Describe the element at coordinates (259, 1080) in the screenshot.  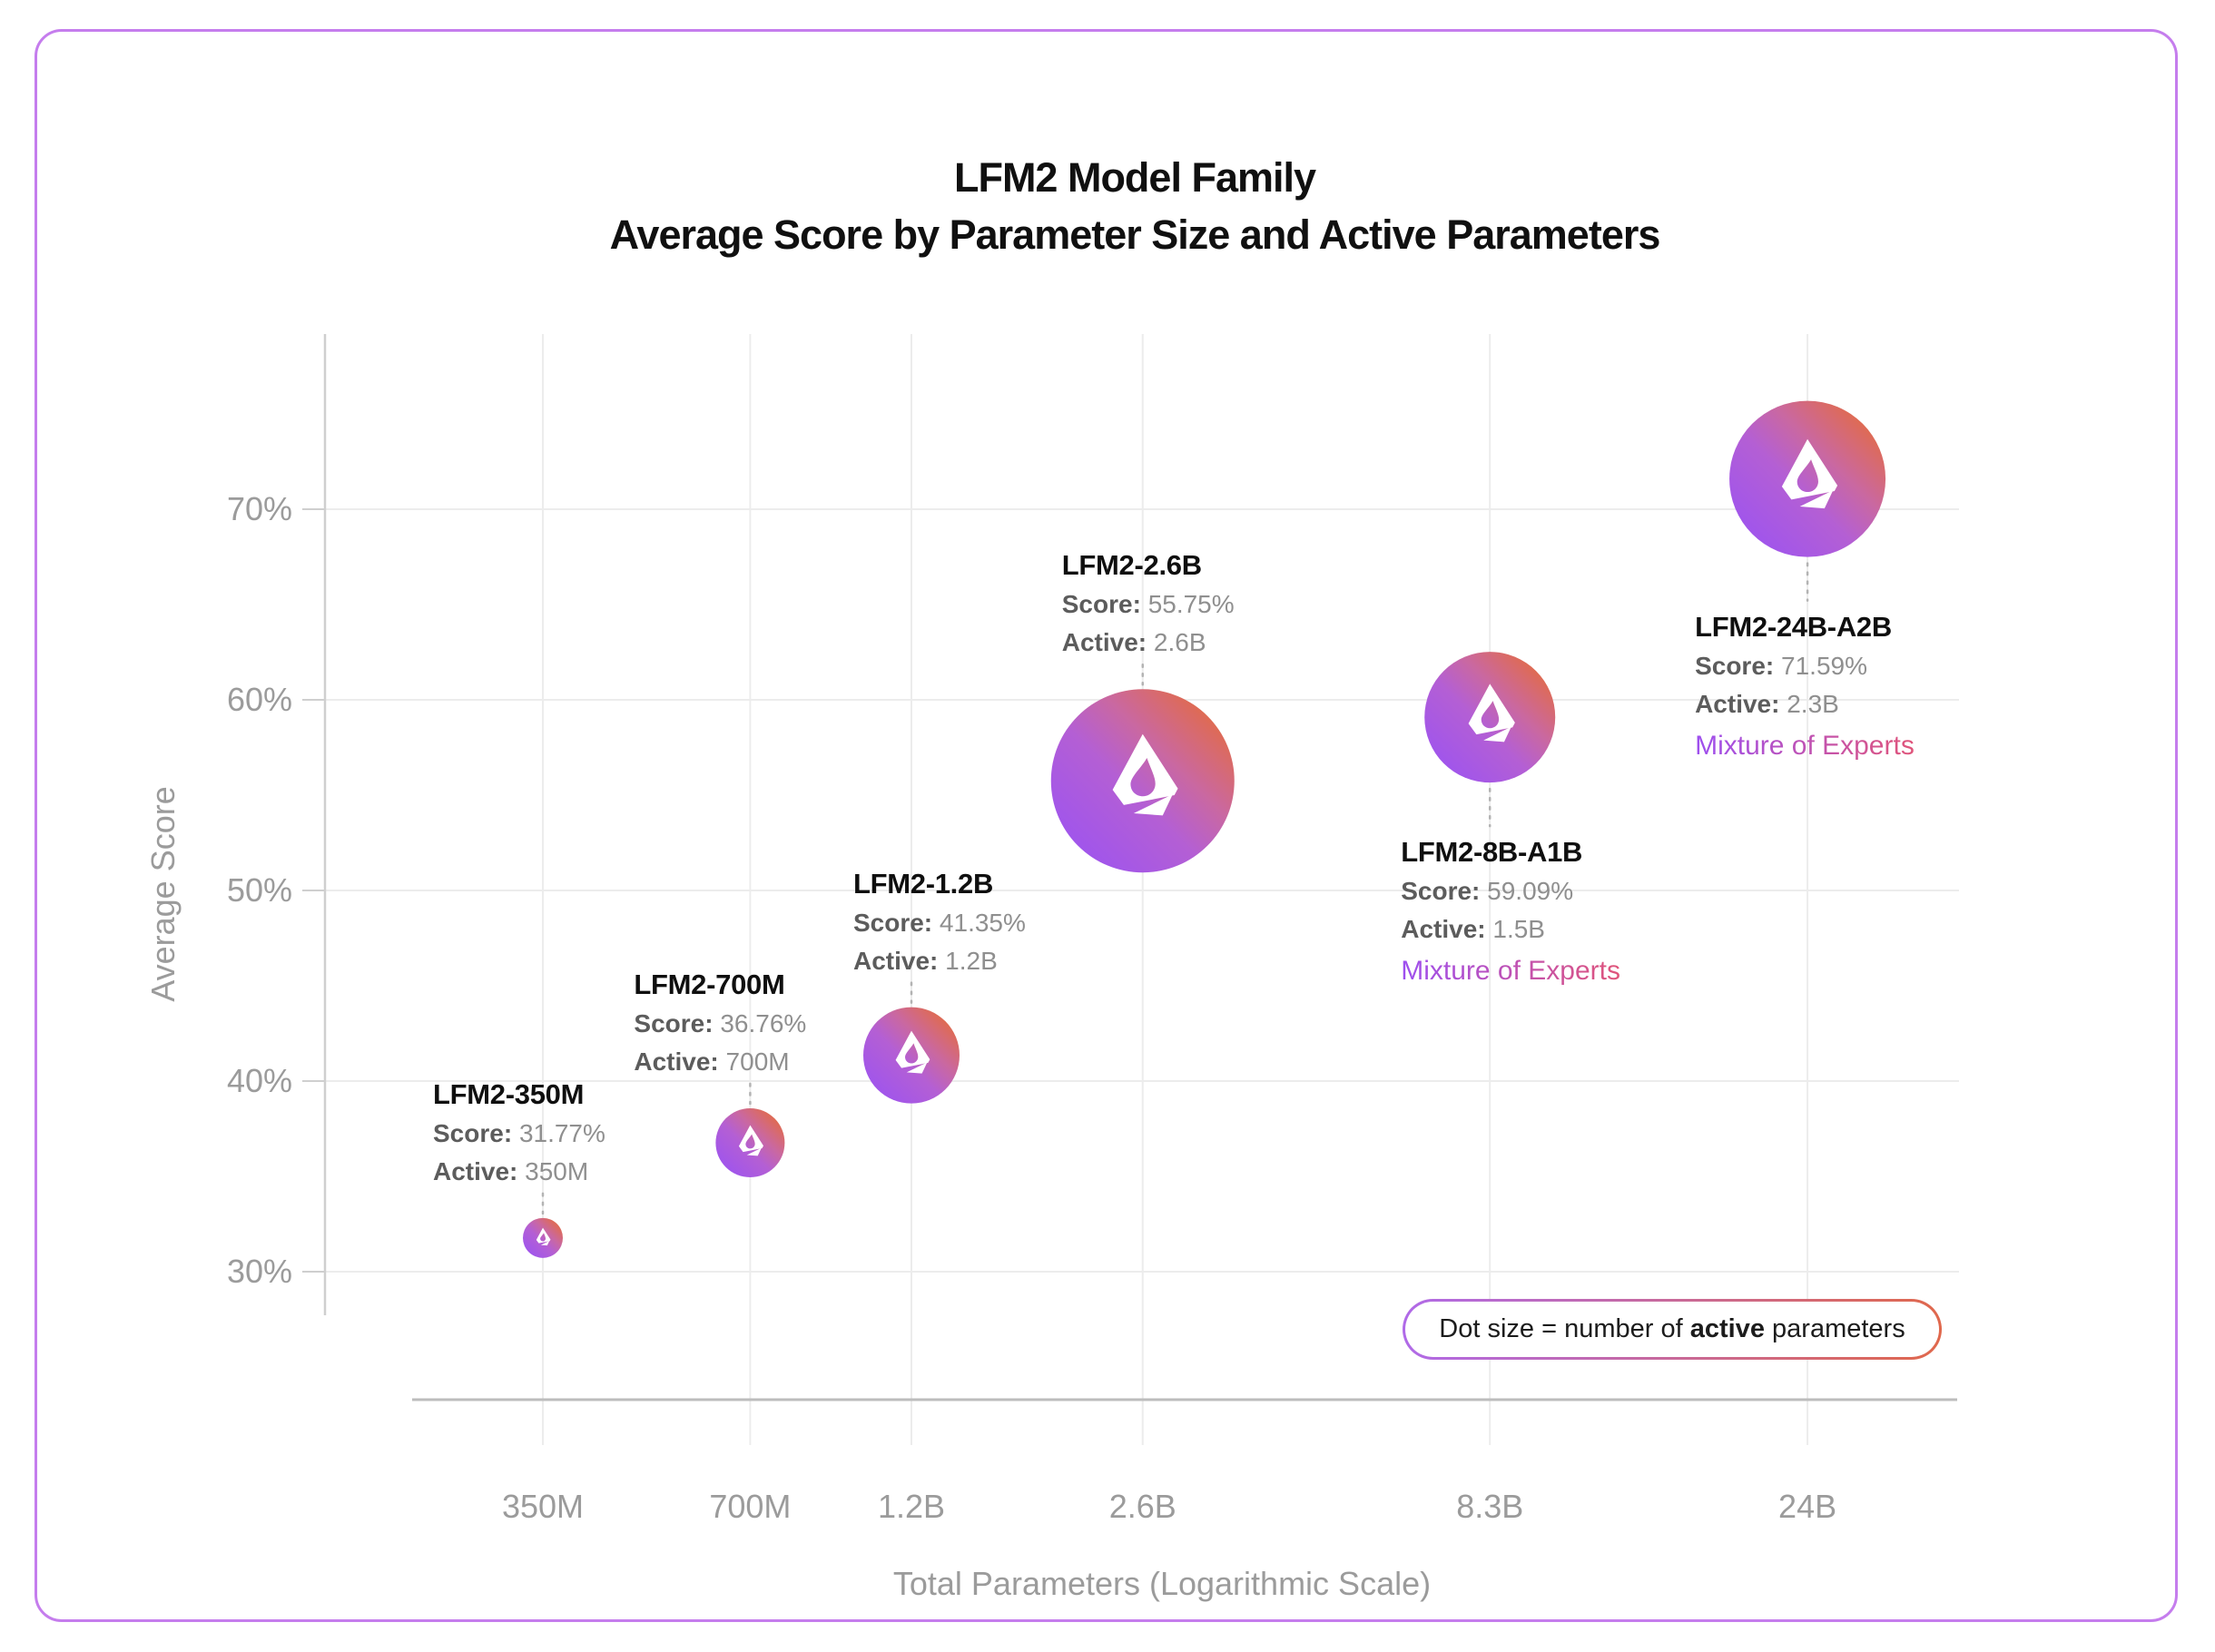
I see `y-tick-label-40%: 40%` at that location.